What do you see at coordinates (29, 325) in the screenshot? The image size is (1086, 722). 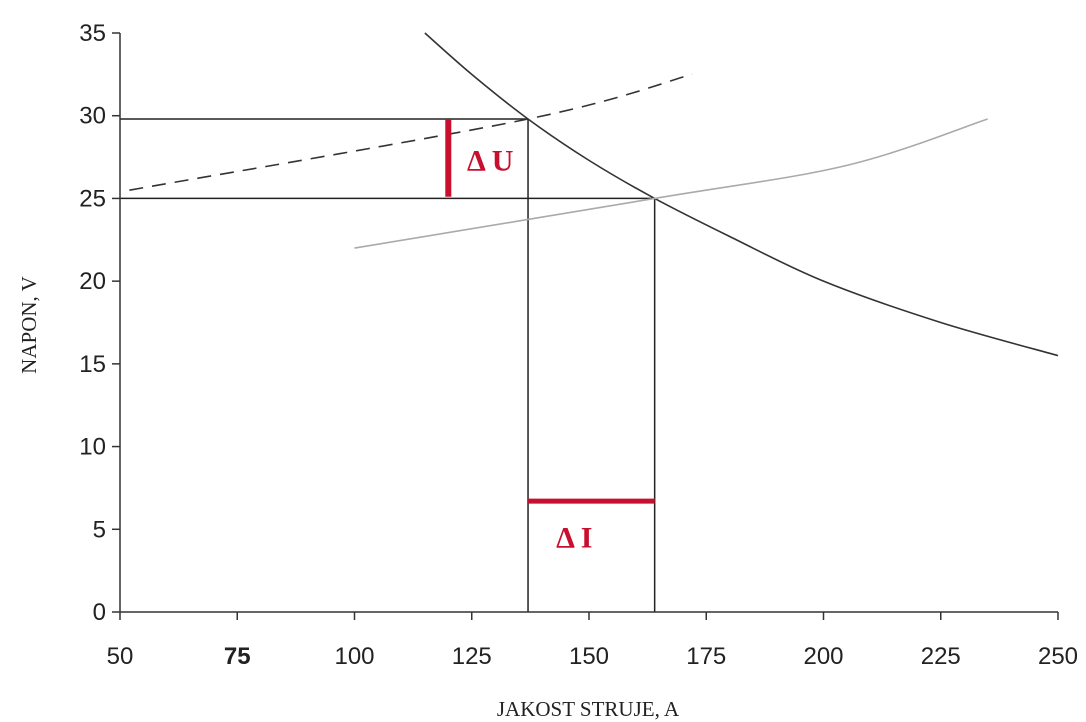 I see `y-axis-title: NAPON, V` at bounding box center [29, 325].